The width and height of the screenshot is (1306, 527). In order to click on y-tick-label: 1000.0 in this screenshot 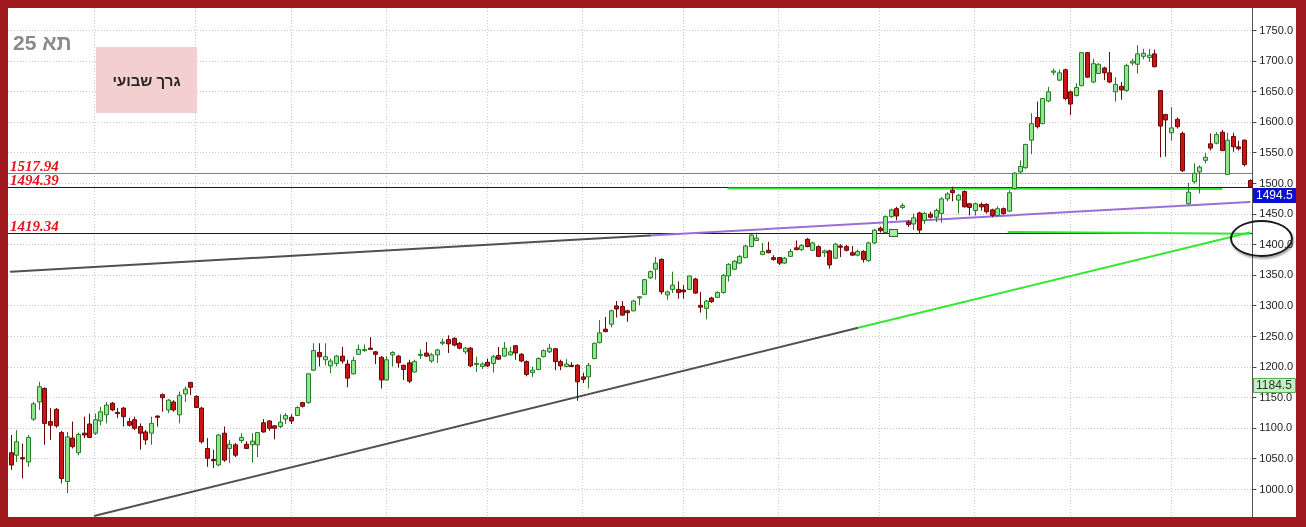, I will do `click(1276, 488)`.